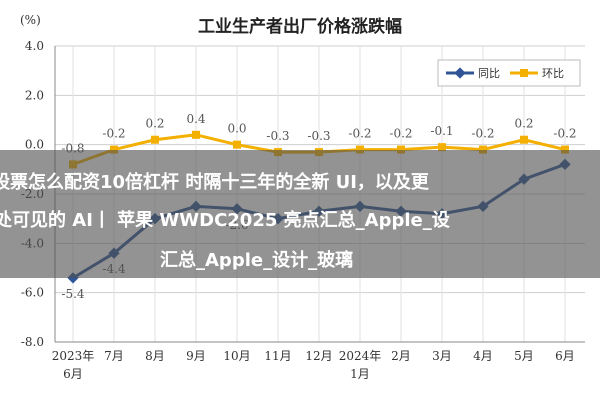  What do you see at coordinates (34, 145) in the screenshot?
I see `y-tick-label: 0.0` at bounding box center [34, 145].